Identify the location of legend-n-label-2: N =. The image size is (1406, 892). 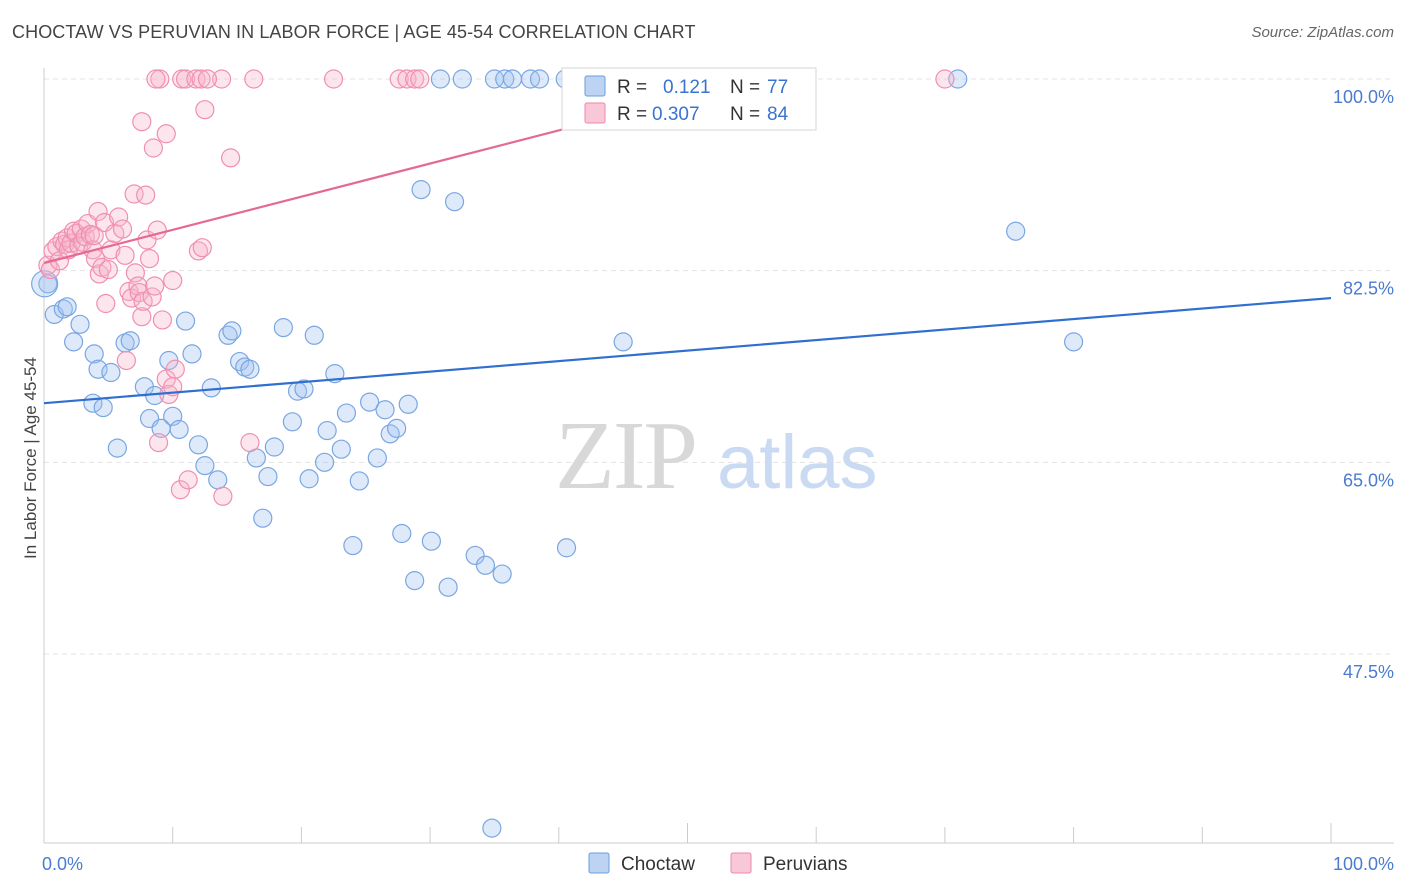
(745, 114).